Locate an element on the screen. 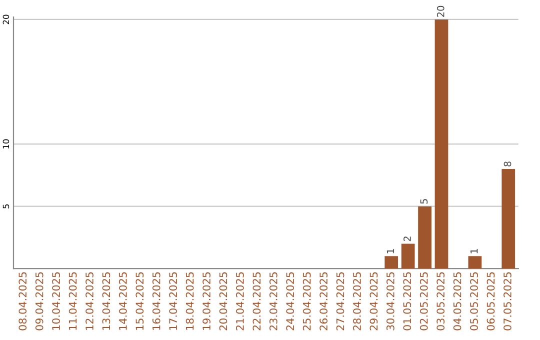 This screenshot has height=340, width=540. x-tick-label: 25.04.2025 is located at coordinates (306, 301).